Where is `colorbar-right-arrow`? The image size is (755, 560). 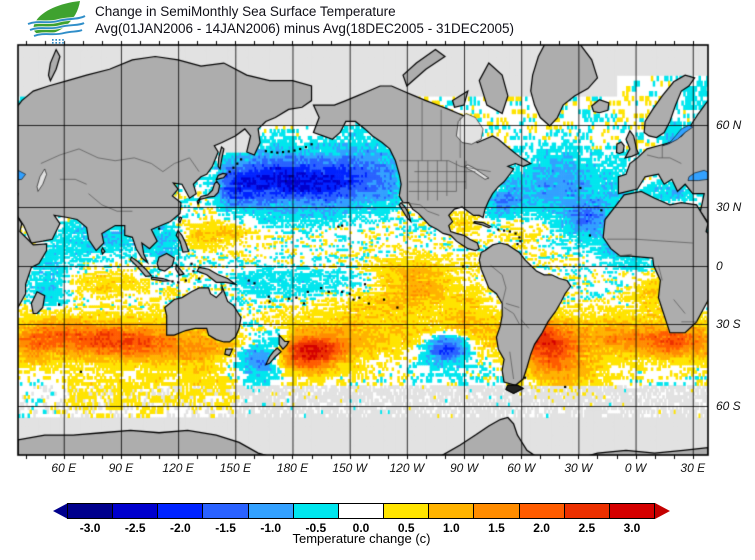 colorbar-right-arrow is located at coordinates (662, 511).